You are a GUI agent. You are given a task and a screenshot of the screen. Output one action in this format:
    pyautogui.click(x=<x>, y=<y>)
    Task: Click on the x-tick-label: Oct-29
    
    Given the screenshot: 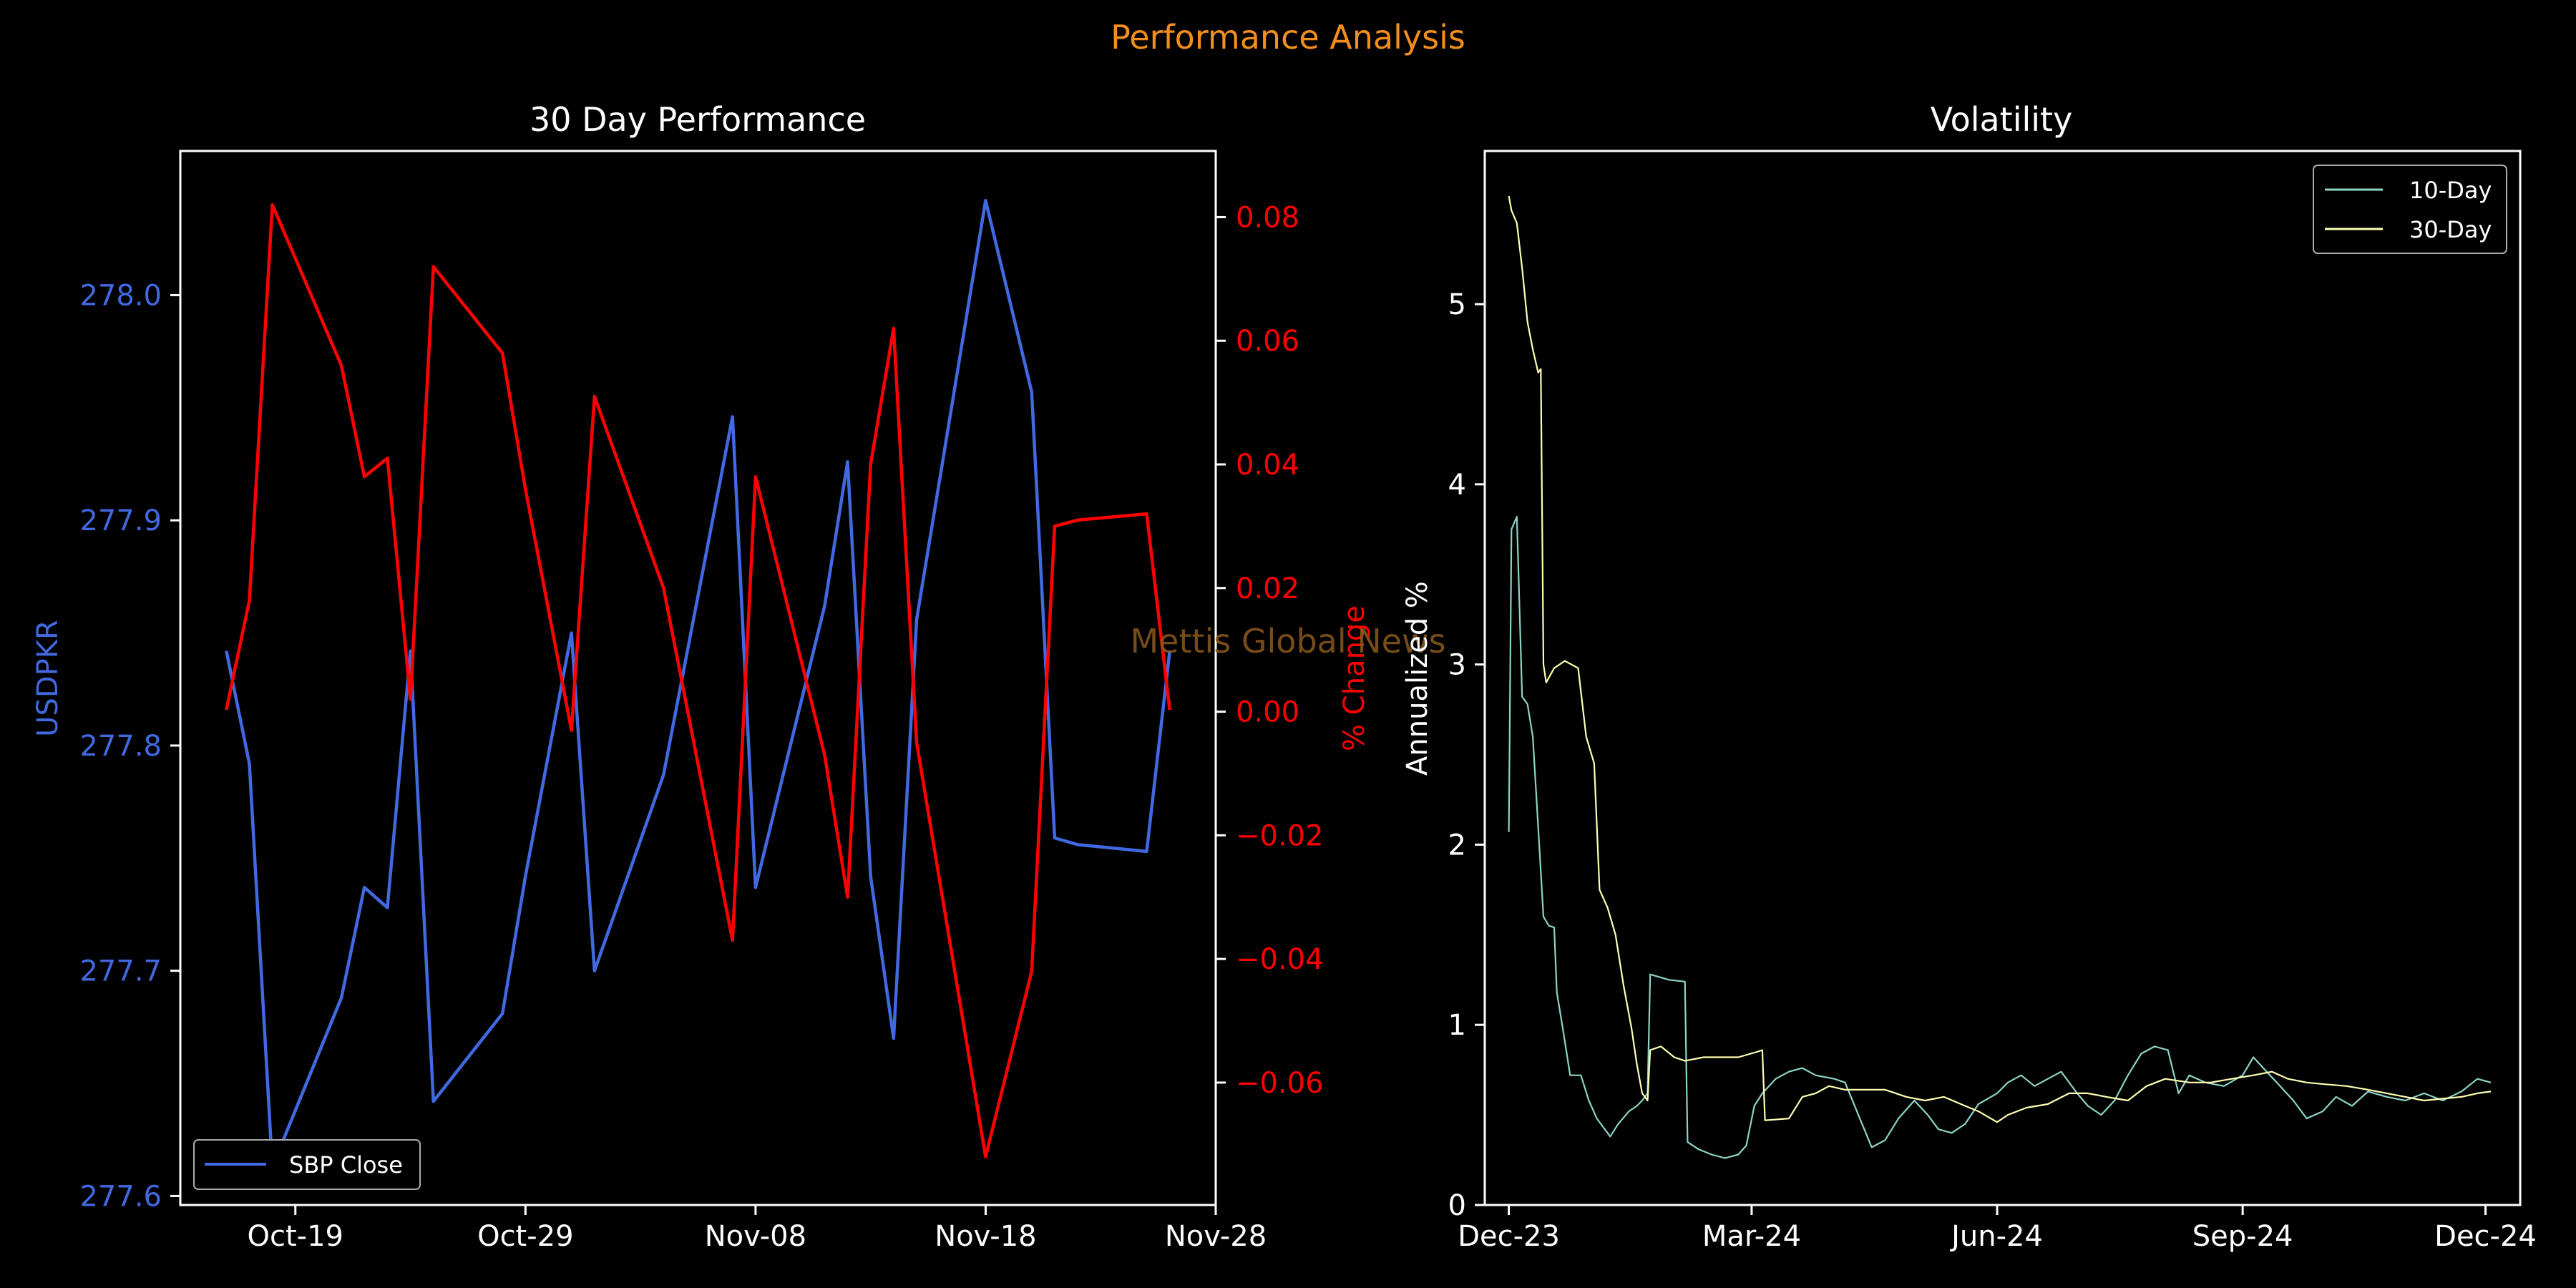 What is the action you would take?
    pyautogui.click(x=525, y=1236)
    